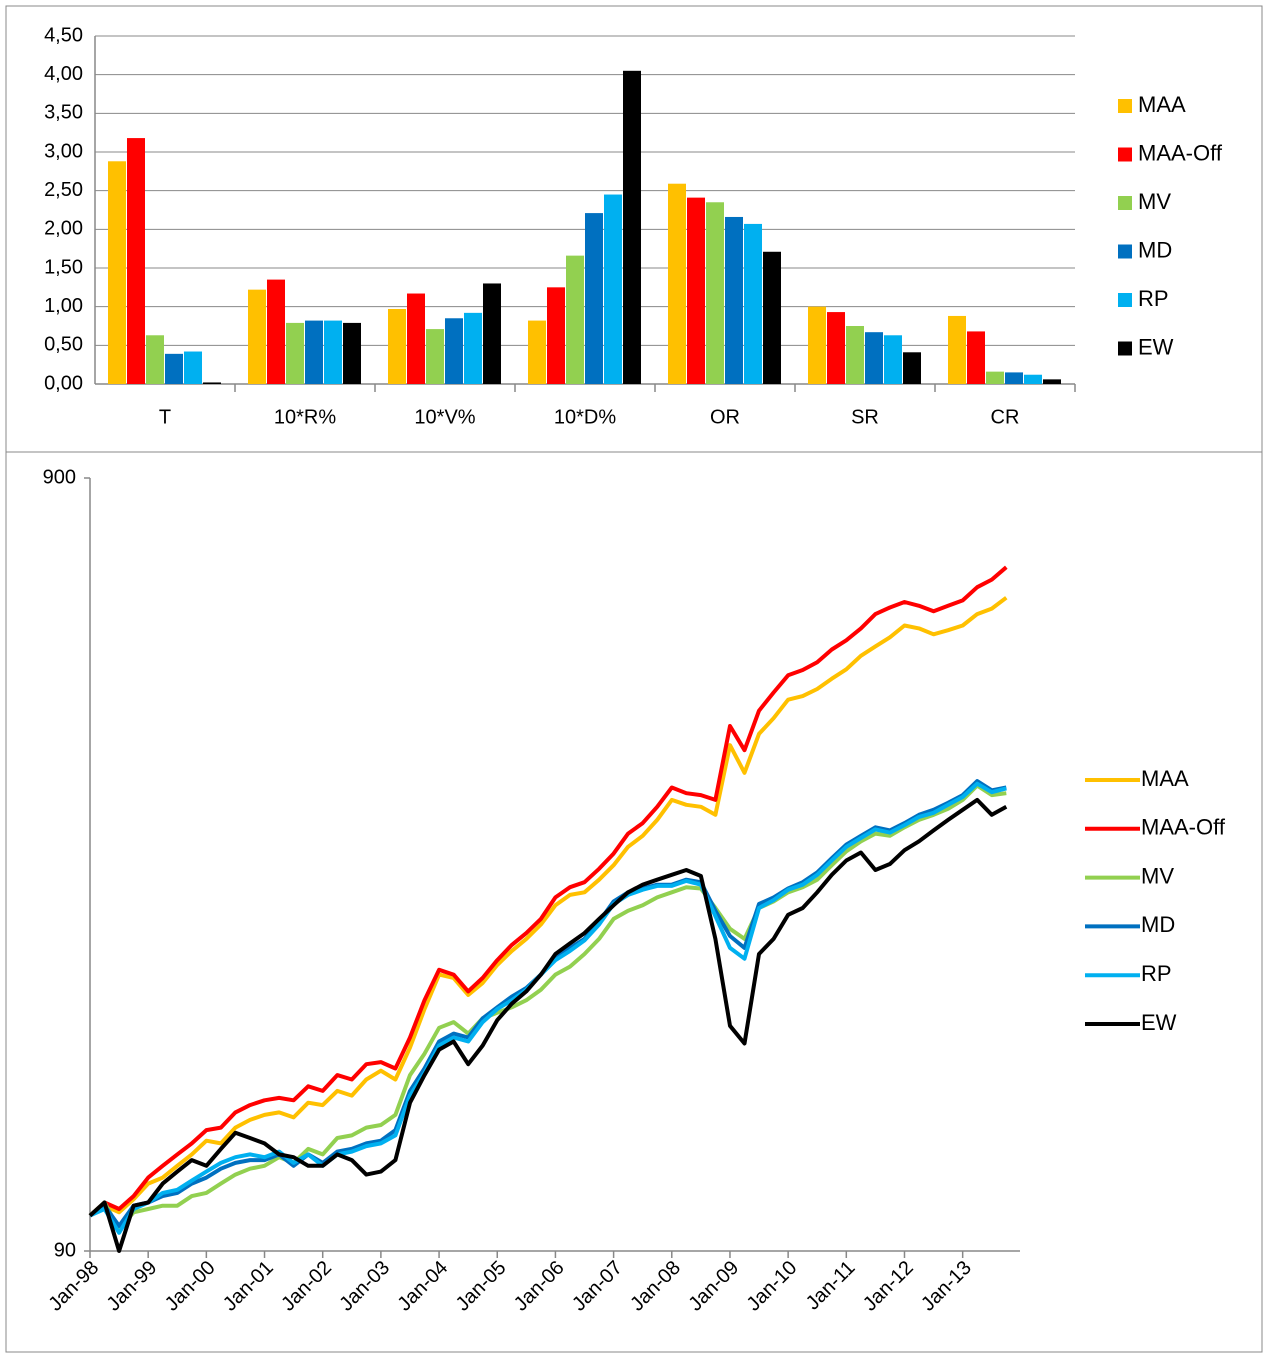  Describe the element at coordinates (63, 113) in the screenshot. I see `y-tick-label: 3,50` at that location.